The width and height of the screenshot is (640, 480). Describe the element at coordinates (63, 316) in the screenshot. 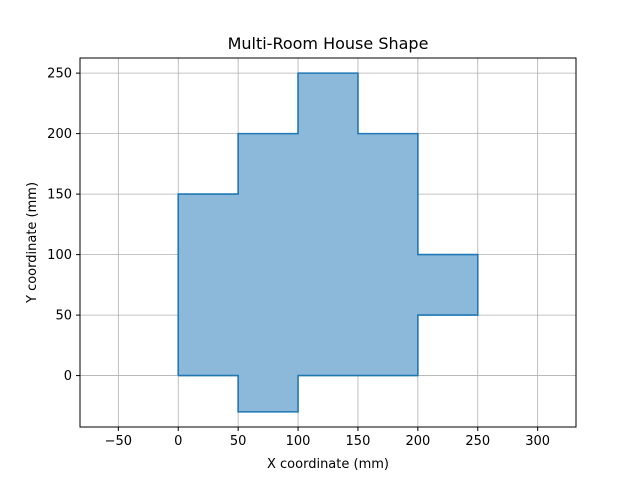

I see `y-tick-label: 50` at that location.